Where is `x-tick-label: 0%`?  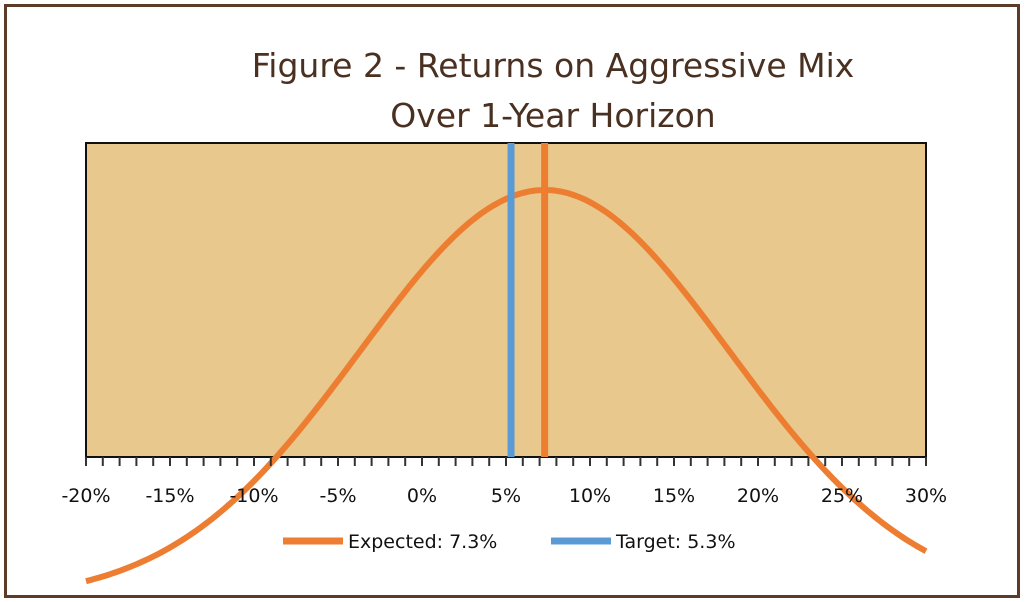 x-tick-label: 0% is located at coordinates (422, 496).